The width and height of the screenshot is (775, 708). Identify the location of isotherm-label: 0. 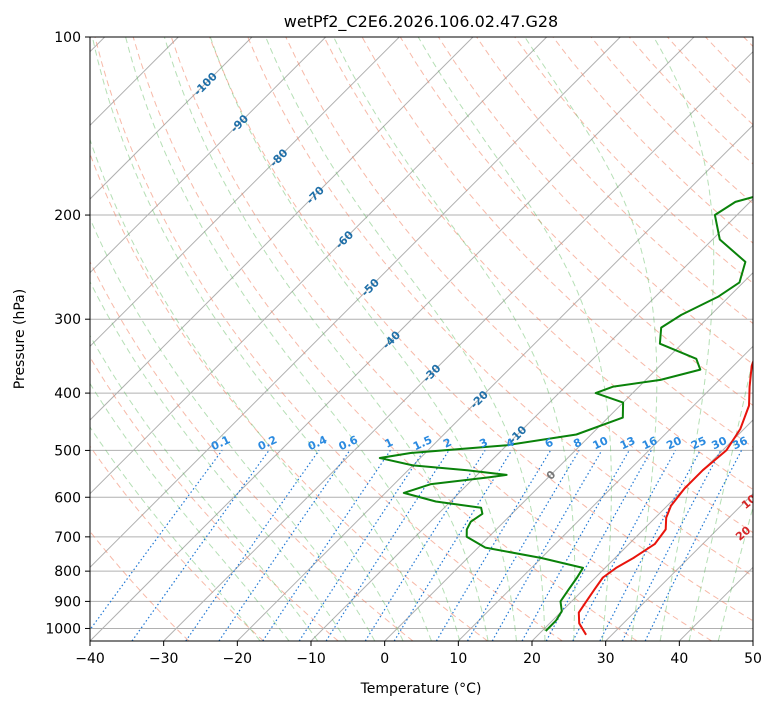
(551, 475).